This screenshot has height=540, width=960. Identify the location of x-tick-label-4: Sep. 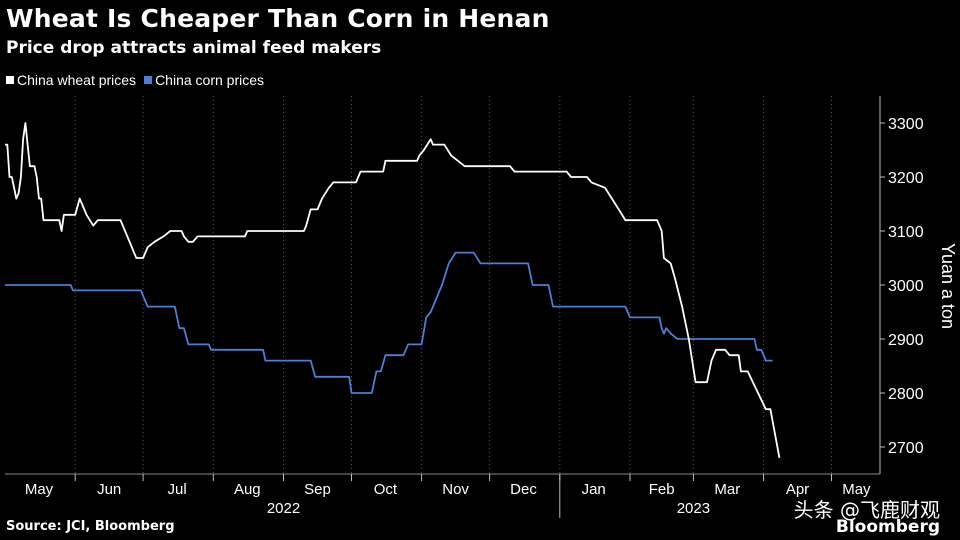
(317, 489).